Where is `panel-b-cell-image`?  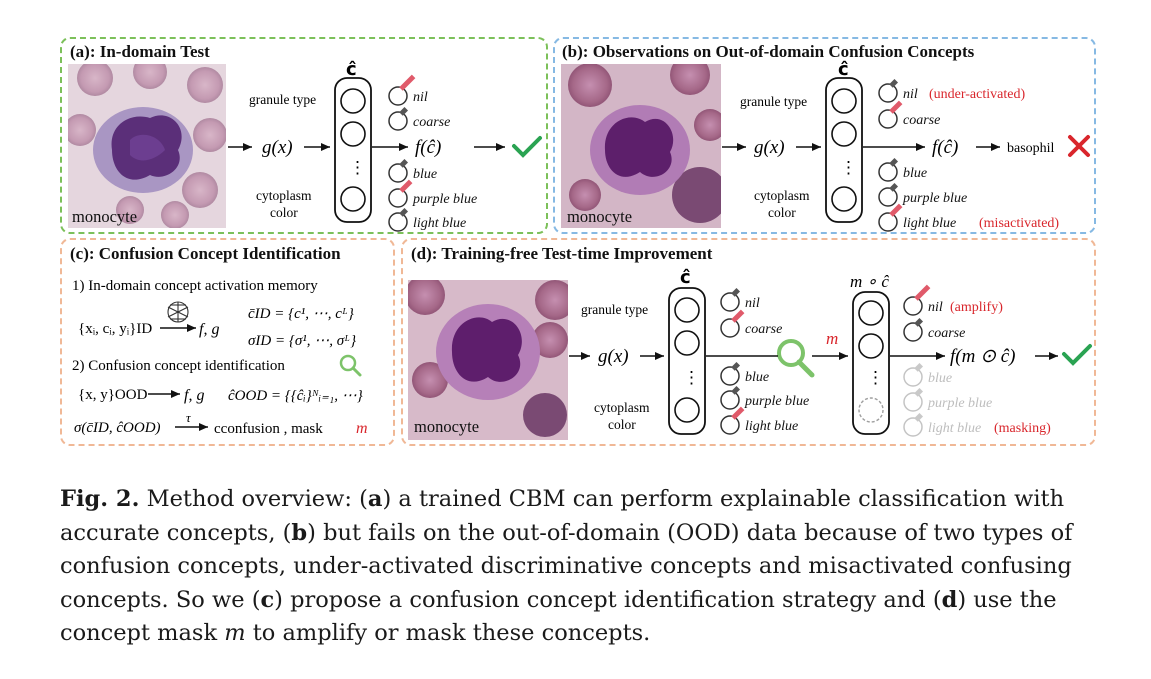
panel-b-cell-image is located at coordinates (641, 146).